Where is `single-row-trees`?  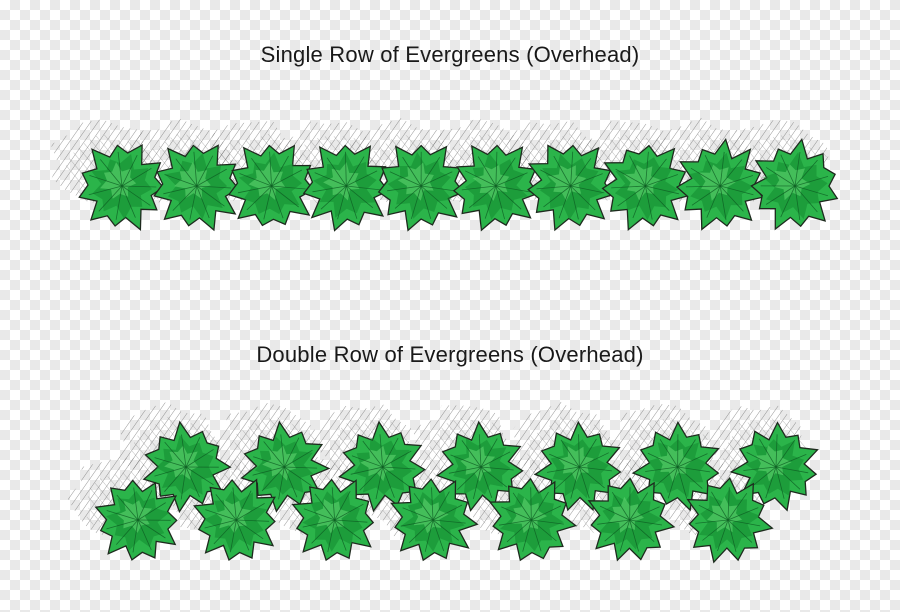
single-row-trees is located at coordinates (458, 184).